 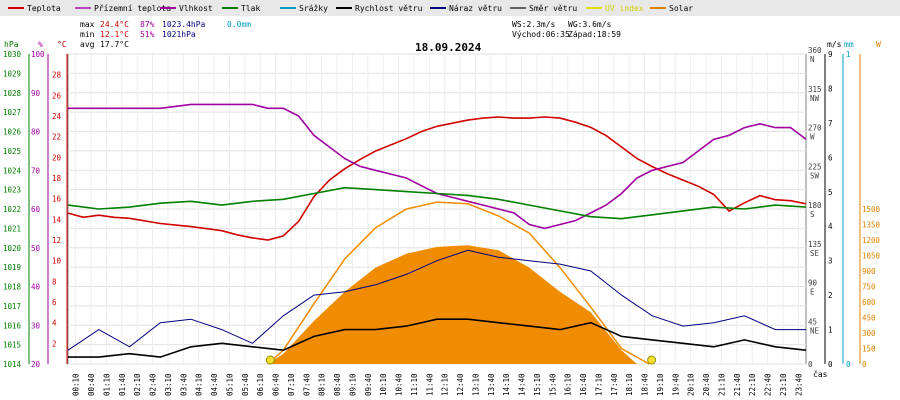 What do you see at coordinates (812, 214) in the screenshot?
I see `wind-dir-tick-label: S` at bounding box center [812, 214].